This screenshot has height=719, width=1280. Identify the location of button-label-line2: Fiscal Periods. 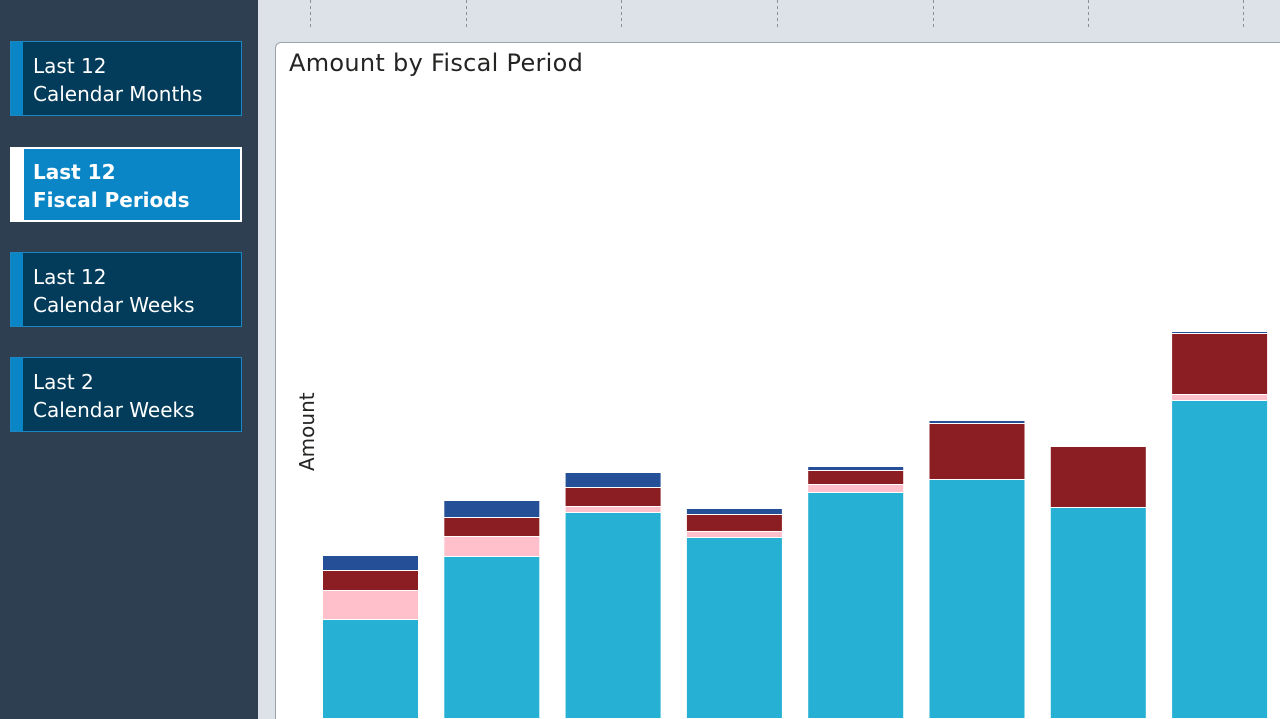
(111, 200).